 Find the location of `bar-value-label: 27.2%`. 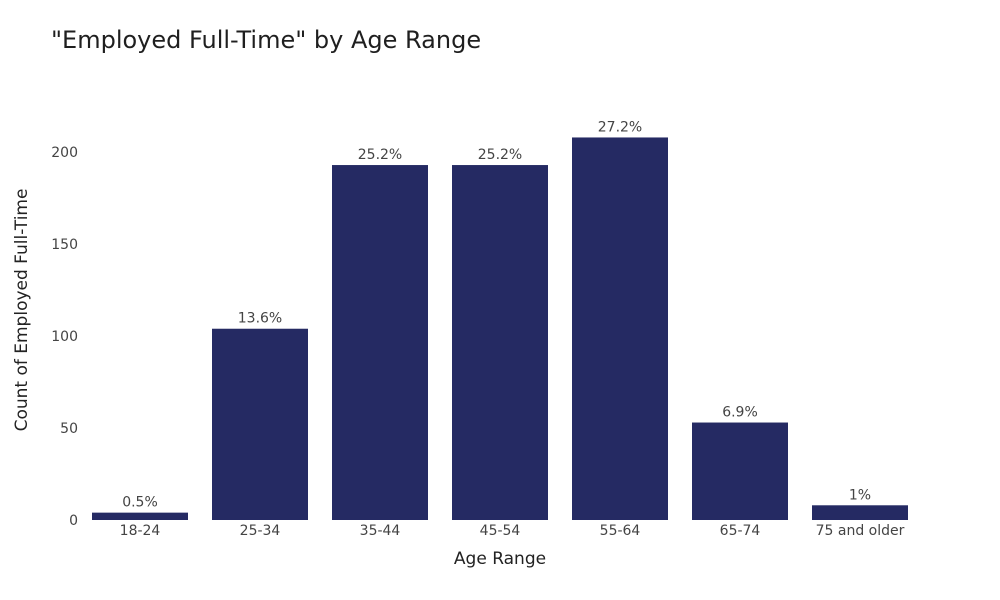

bar-value-label: 27.2% is located at coordinates (620, 127).